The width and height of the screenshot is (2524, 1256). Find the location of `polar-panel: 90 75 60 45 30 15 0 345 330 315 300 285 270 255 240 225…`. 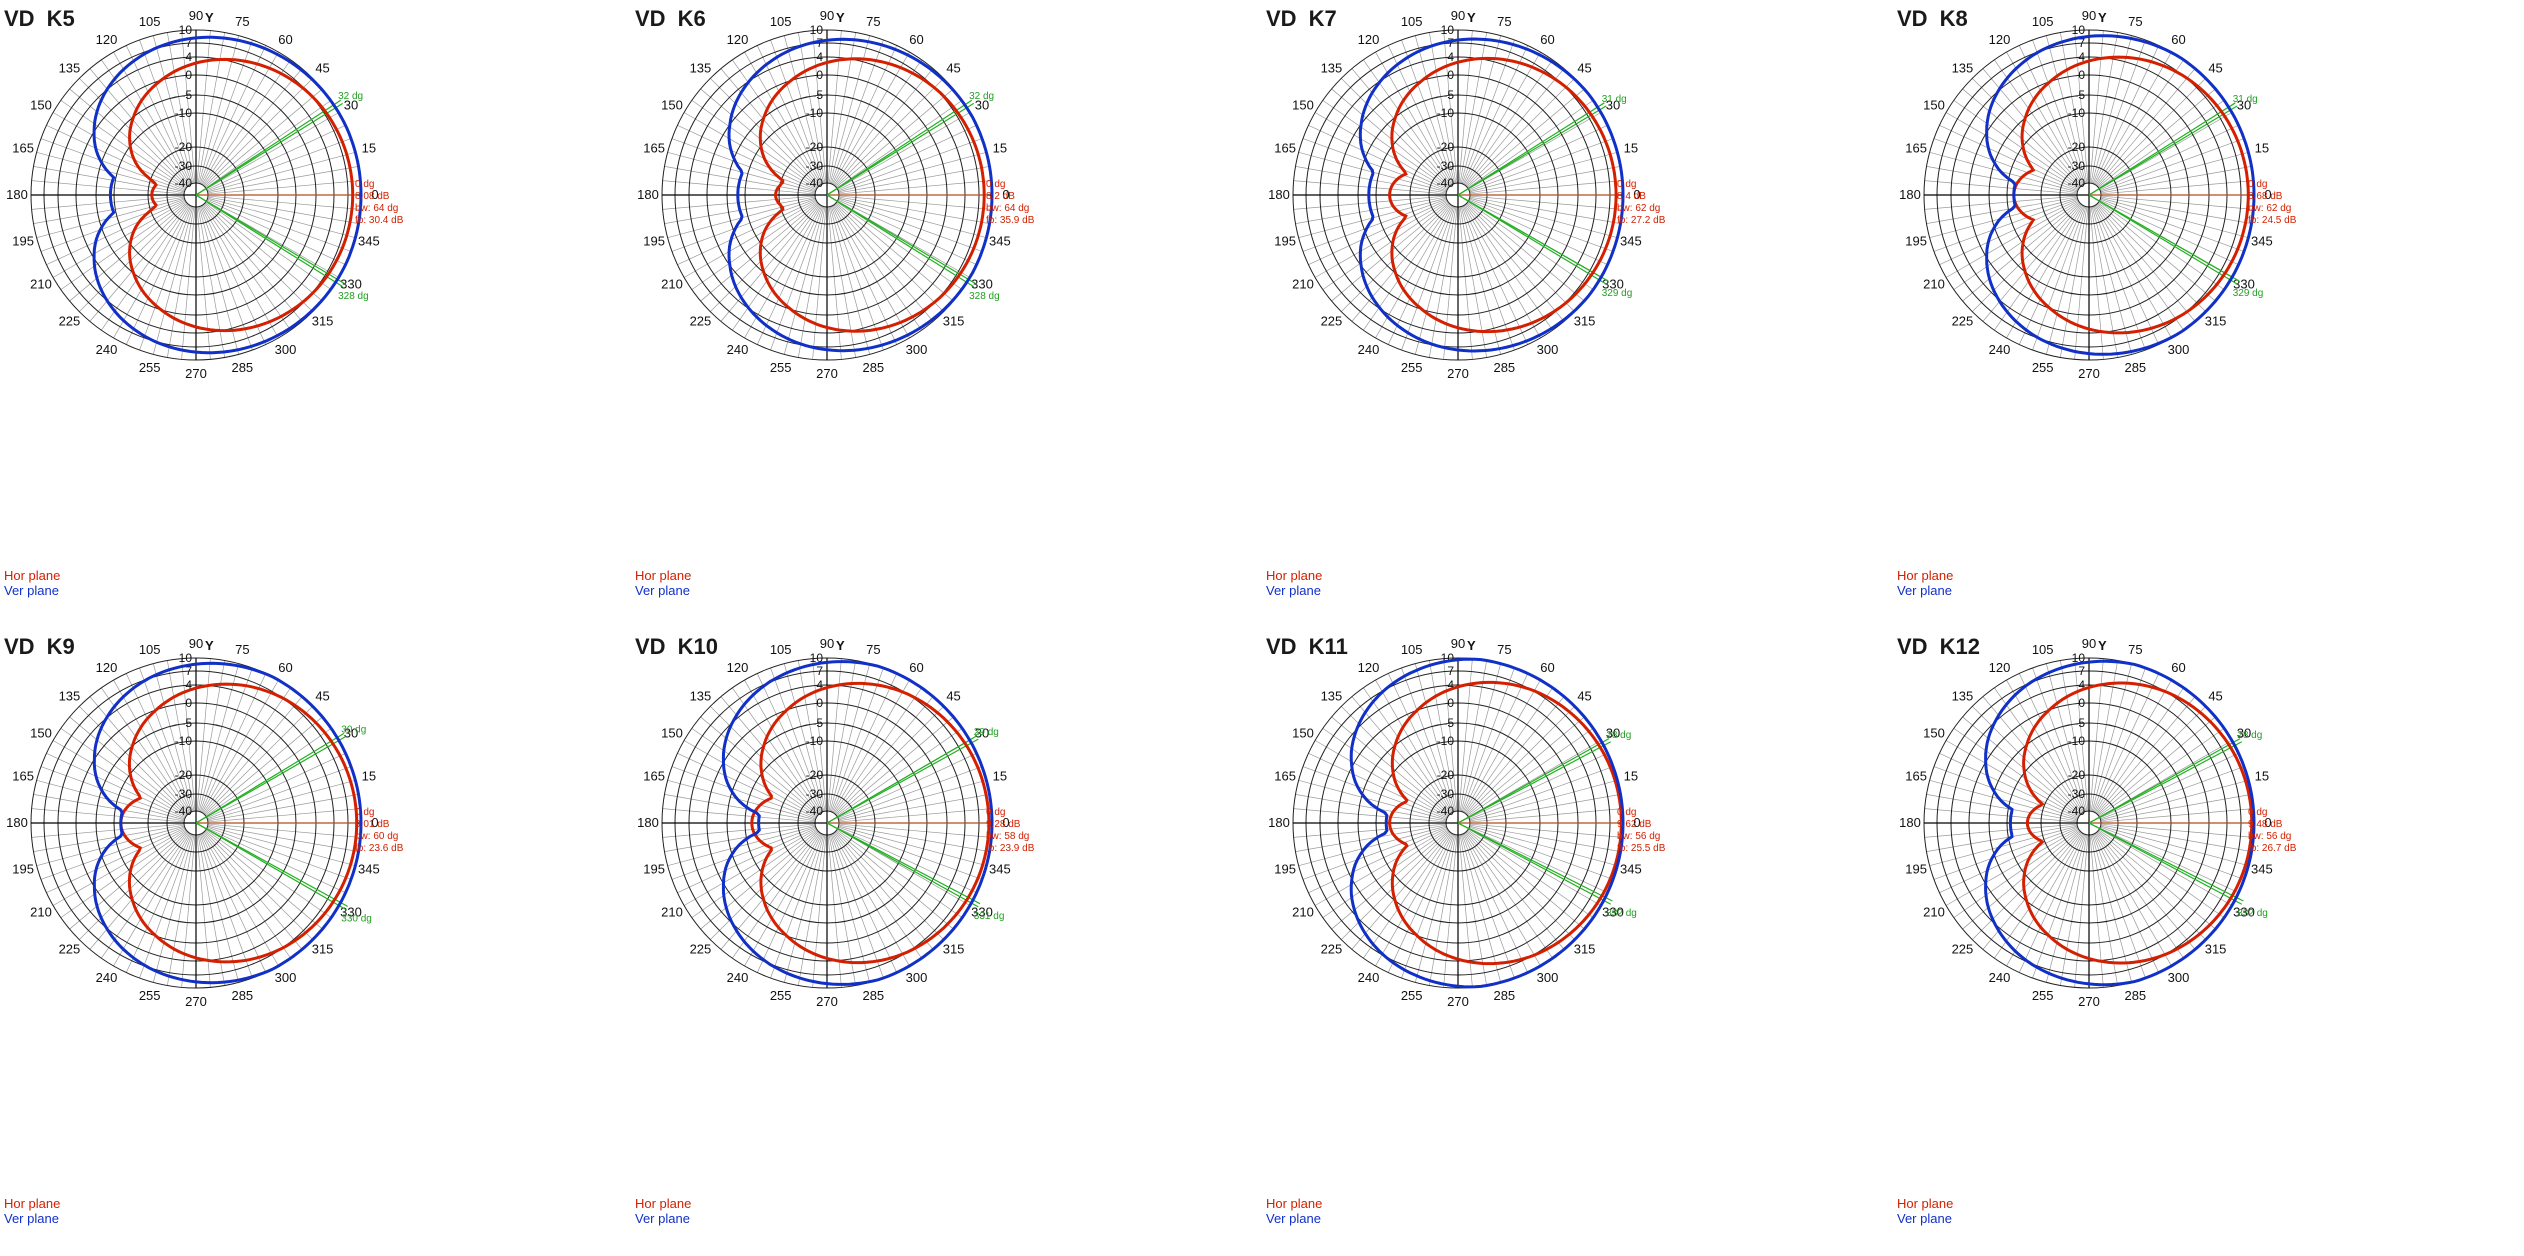

polar-panel: 90 75 60 45 30 15 0 345 330 315 300 285 270 255 240 225… is located at coordinates (1577, 942).